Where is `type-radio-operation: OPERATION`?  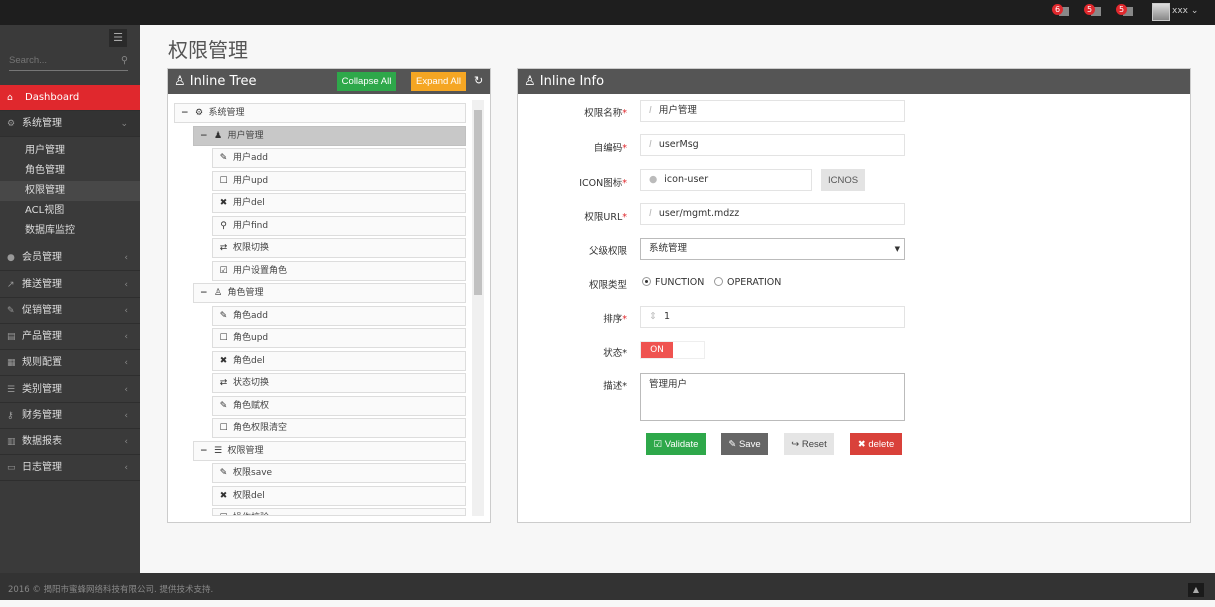
type-radio-operation: OPERATION is located at coordinates (747, 282).